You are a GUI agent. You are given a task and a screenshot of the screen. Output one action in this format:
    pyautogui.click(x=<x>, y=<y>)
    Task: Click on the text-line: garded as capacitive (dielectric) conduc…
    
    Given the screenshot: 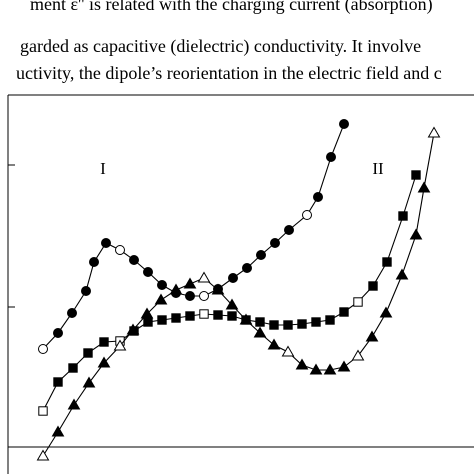 What is the action you would take?
    pyautogui.click(x=220, y=46)
    